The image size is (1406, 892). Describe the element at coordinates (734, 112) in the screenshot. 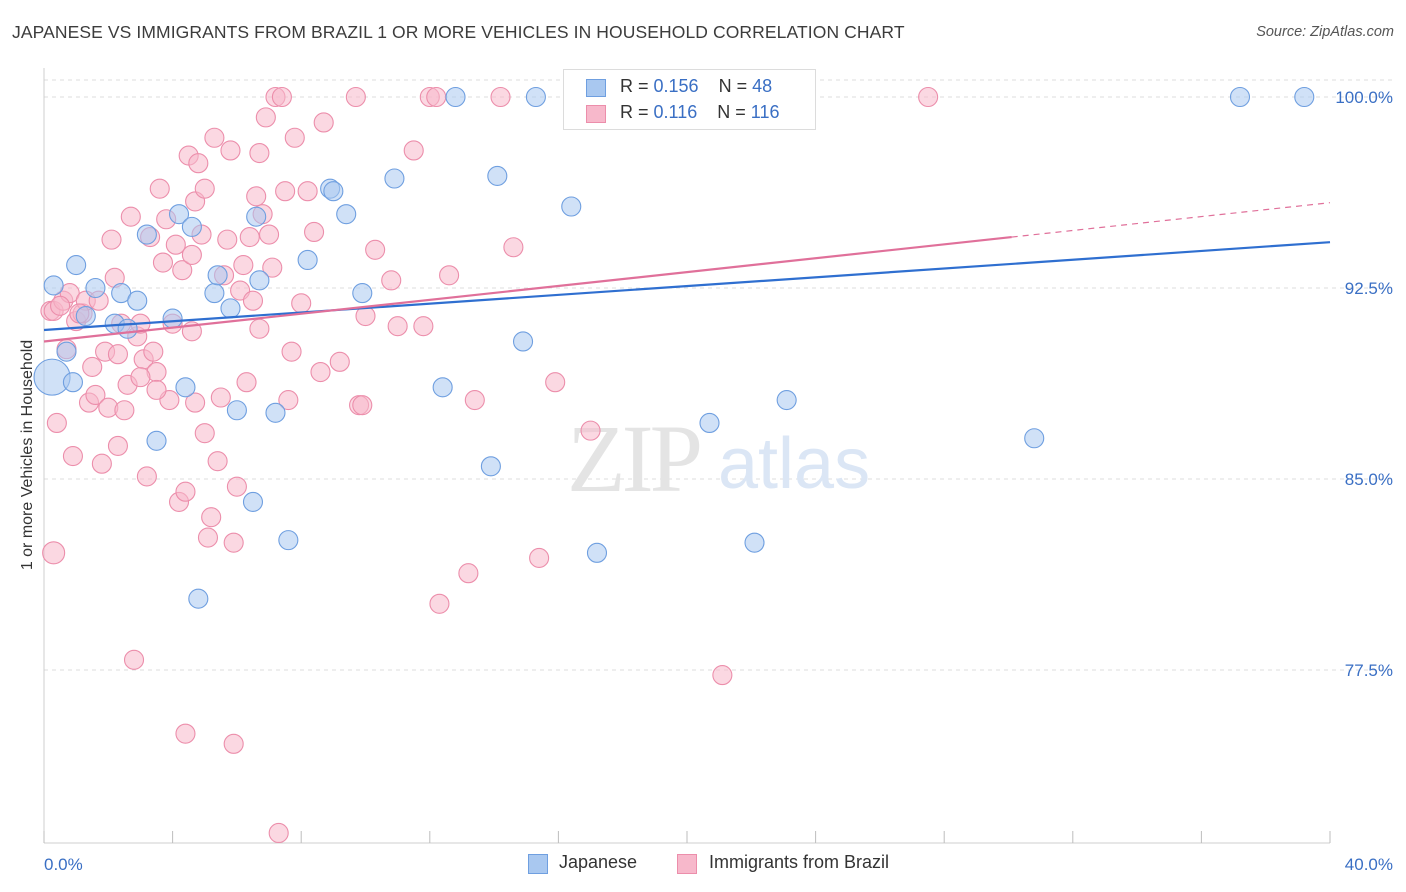

I see `n-label: N =` at that location.